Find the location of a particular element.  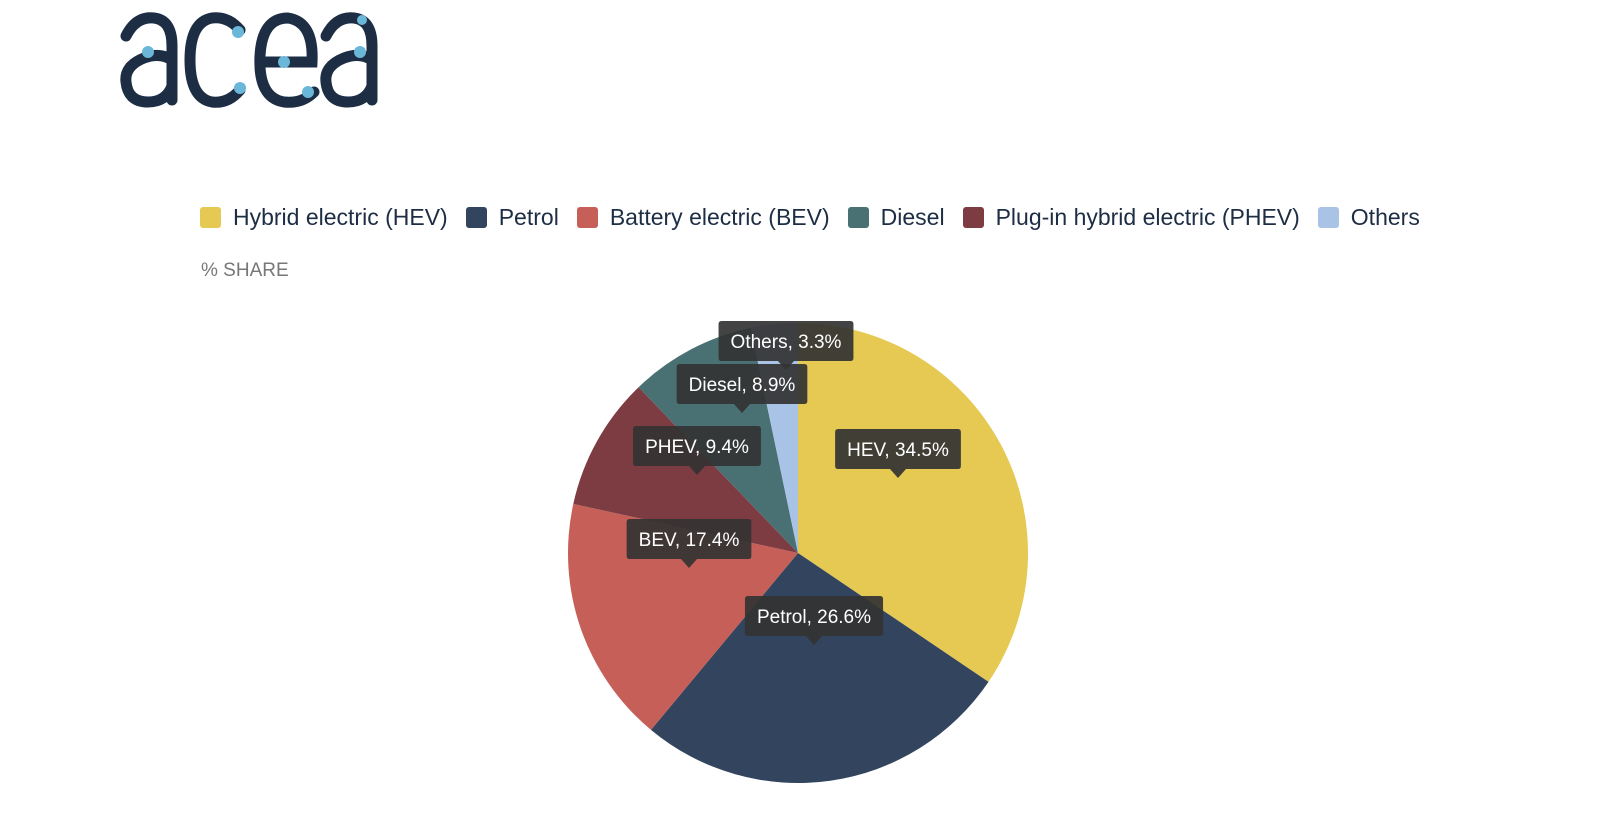

data-label-text: BEV, 17.4% is located at coordinates (689, 540).